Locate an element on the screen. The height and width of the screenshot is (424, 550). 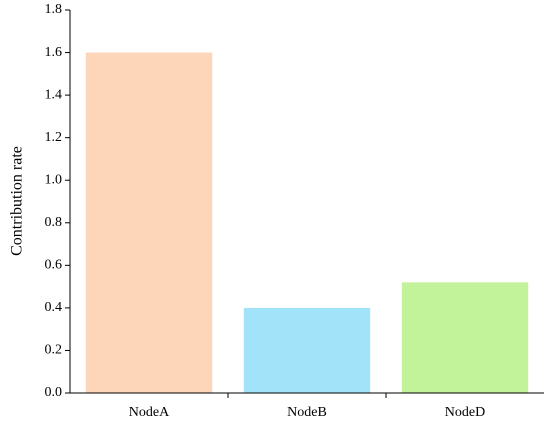
y-tick-label: 1.4 is located at coordinates (54, 94).